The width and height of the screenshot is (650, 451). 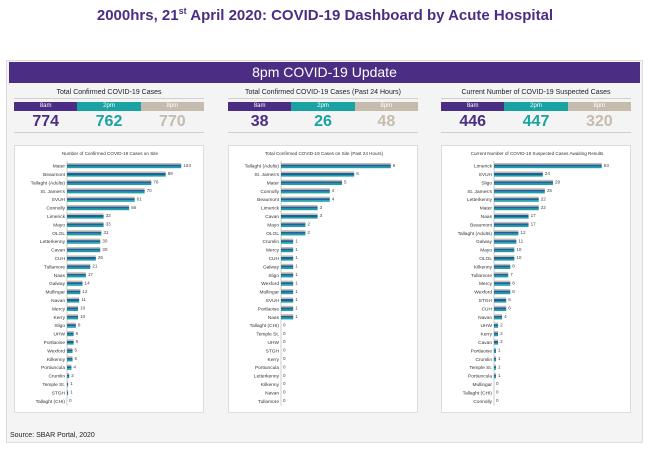 I want to click on data-label: 76, so click(x=156, y=182).